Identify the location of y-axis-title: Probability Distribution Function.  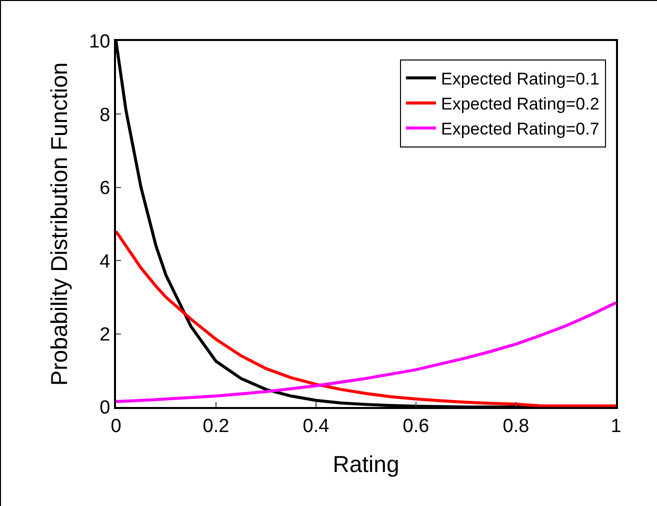
(59, 224).